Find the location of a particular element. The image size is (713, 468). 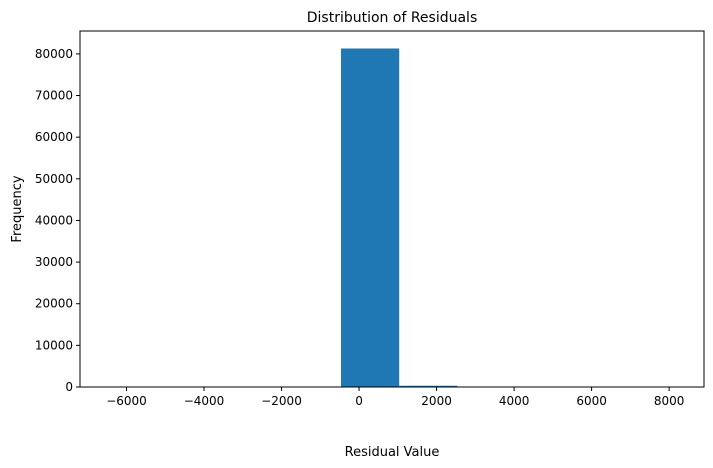

y-tick-label: 60000 is located at coordinates (54, 137).